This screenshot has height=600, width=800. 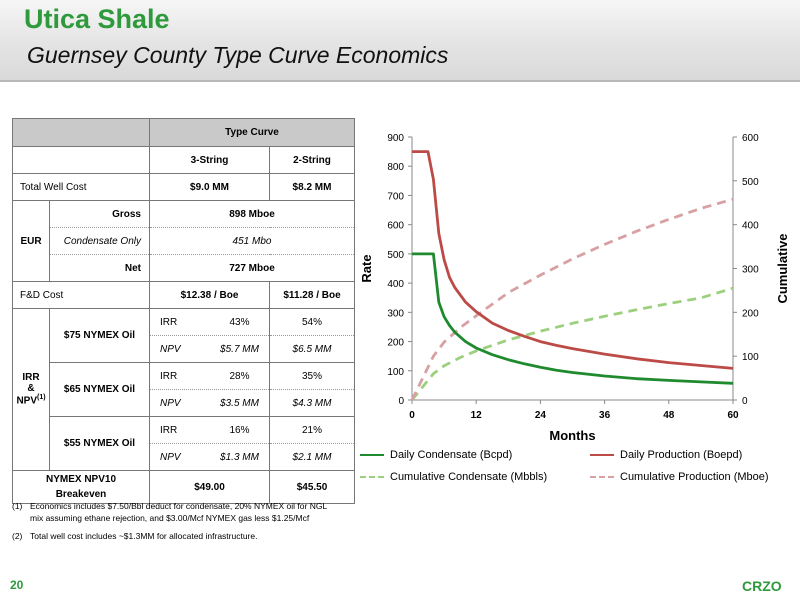 I want to click on table-subheader-row: 3-String 2-String, so click(x=184, y=160).